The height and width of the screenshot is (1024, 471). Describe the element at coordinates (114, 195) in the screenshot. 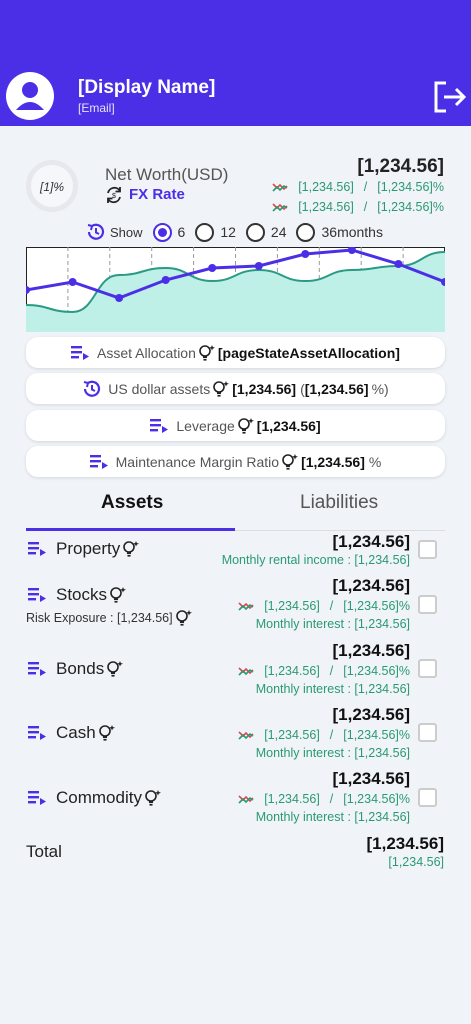

I see `fx-rate-icon: $` at that location.